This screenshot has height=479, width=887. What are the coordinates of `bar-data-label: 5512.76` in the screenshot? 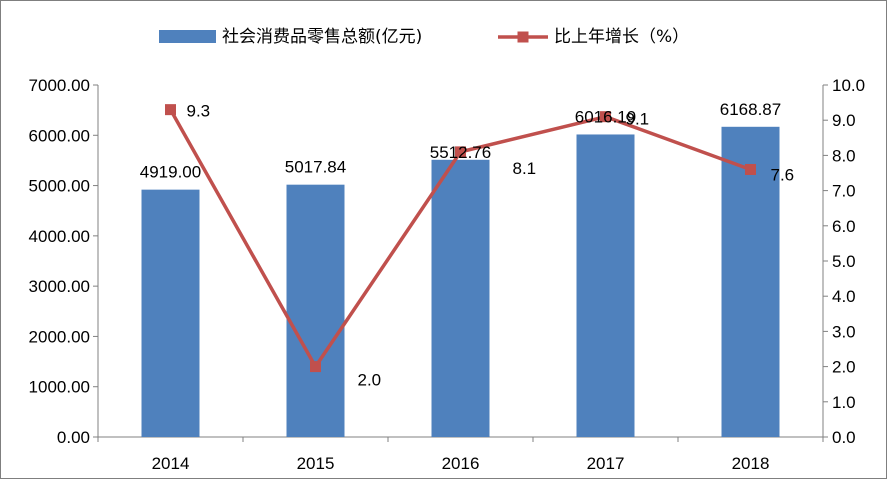 It's located at (460, 152).